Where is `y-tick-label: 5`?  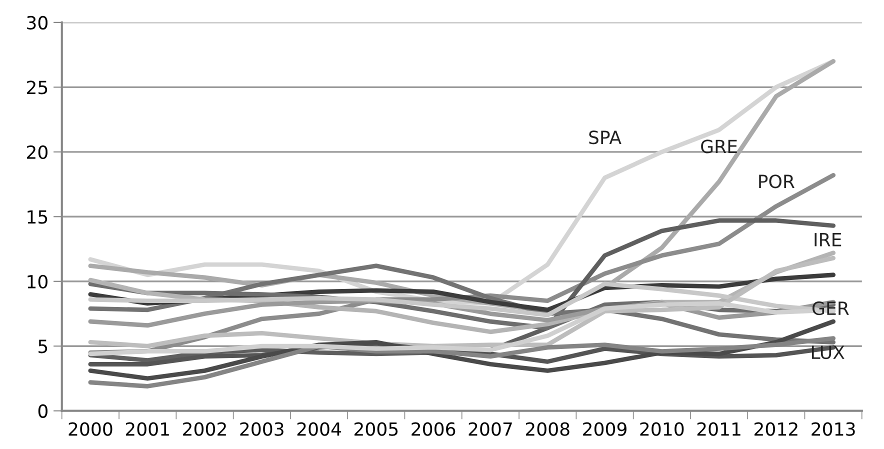 y-tick-label: 5 is located at coordinates (43, 347).